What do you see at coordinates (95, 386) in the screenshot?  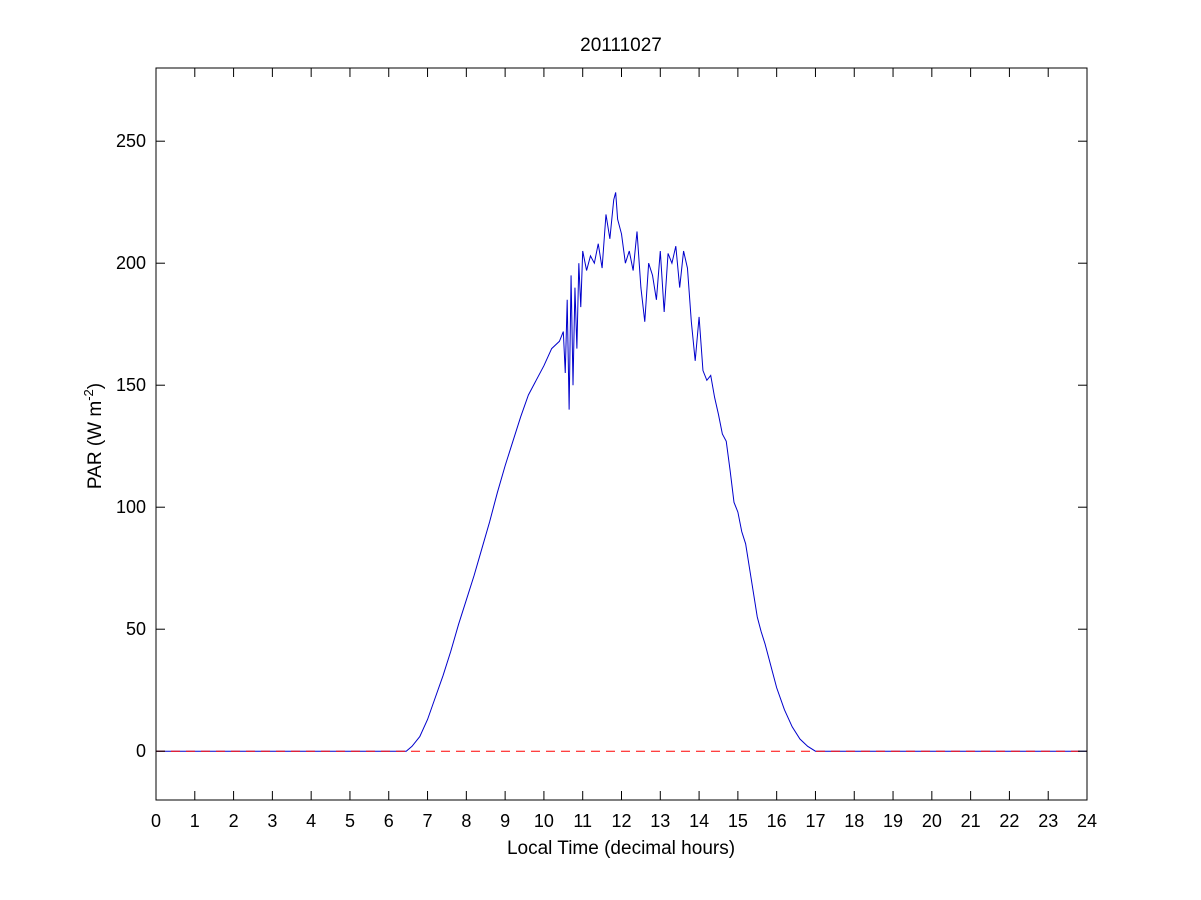 I see `y-axis-label-close: )` at bounding box center [95, 386].